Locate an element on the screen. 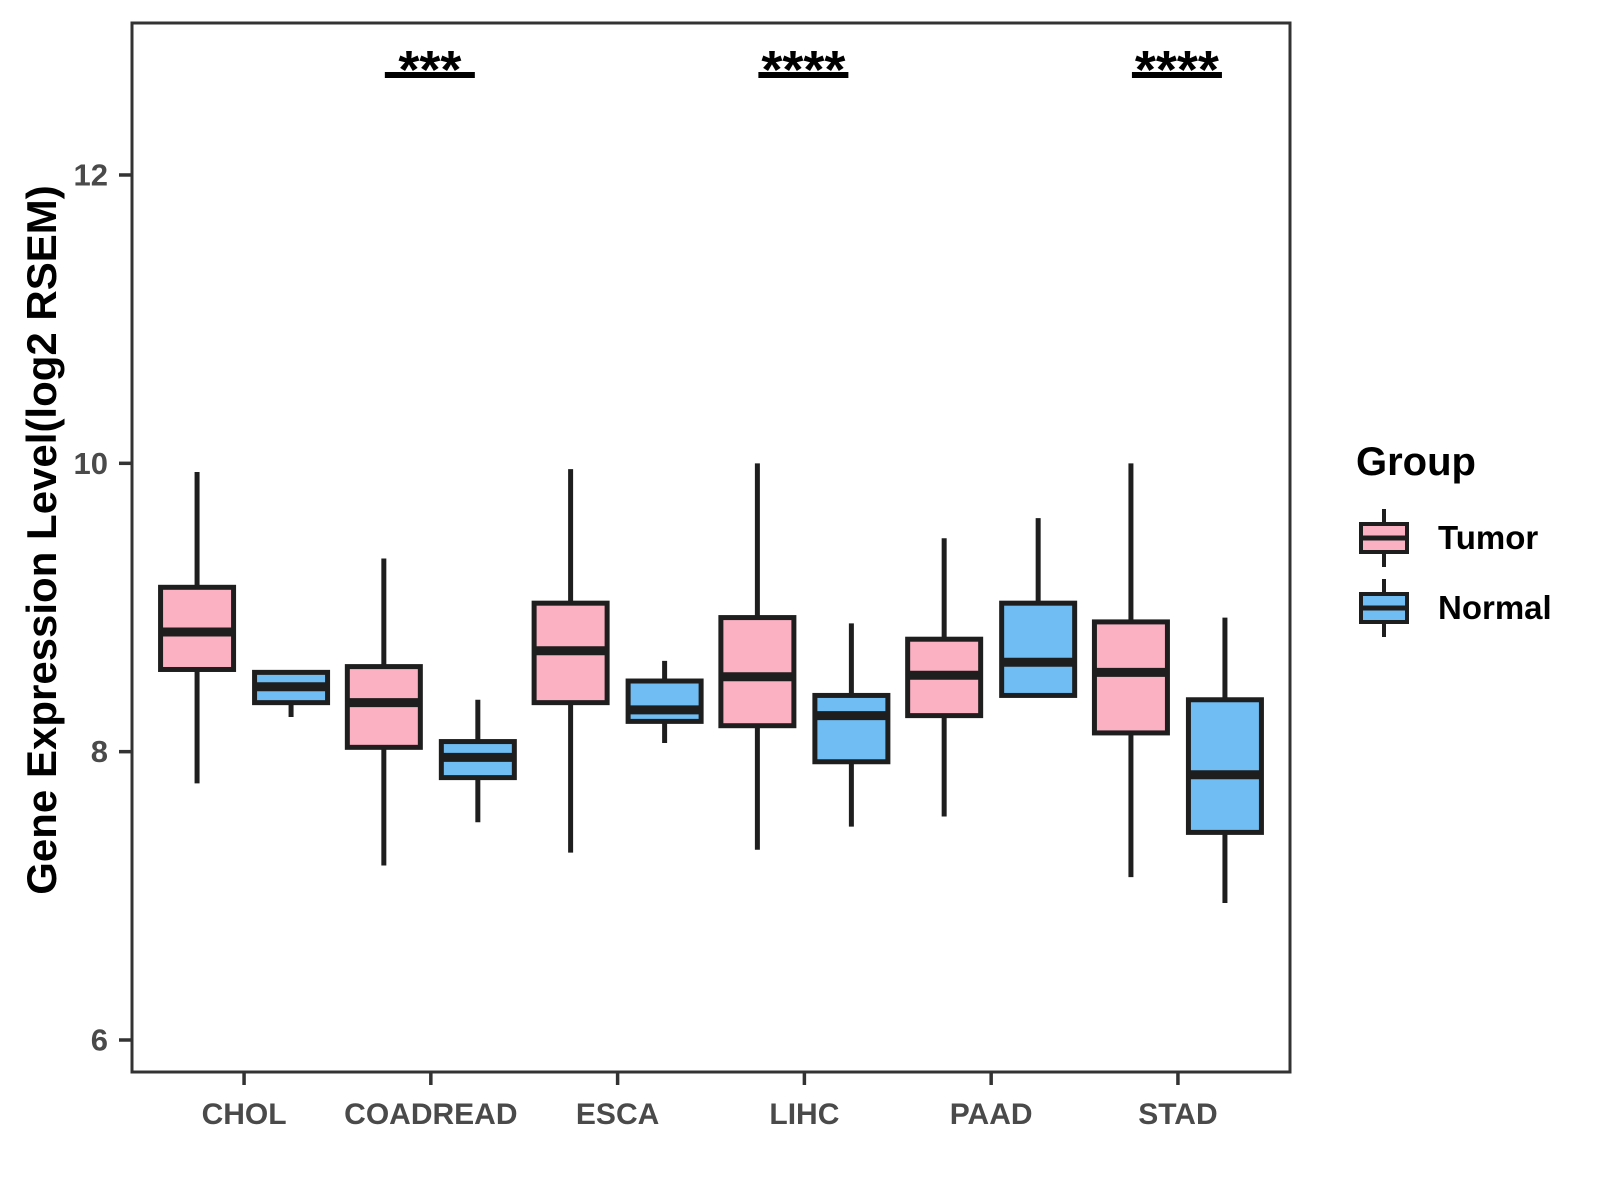 Image resolution: width=1600 pixels, height=1200 pixels. y-tick-label: 6 is located at coordinates (99, 1040).